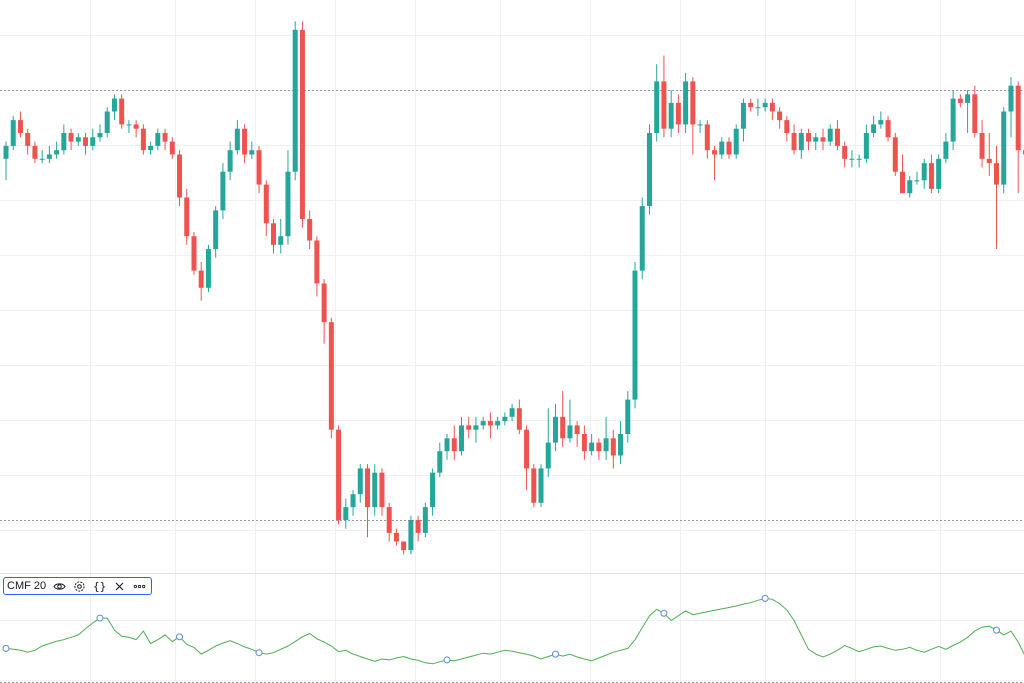  I want to click on indicator-title: CMF 20, so click(26, 586).